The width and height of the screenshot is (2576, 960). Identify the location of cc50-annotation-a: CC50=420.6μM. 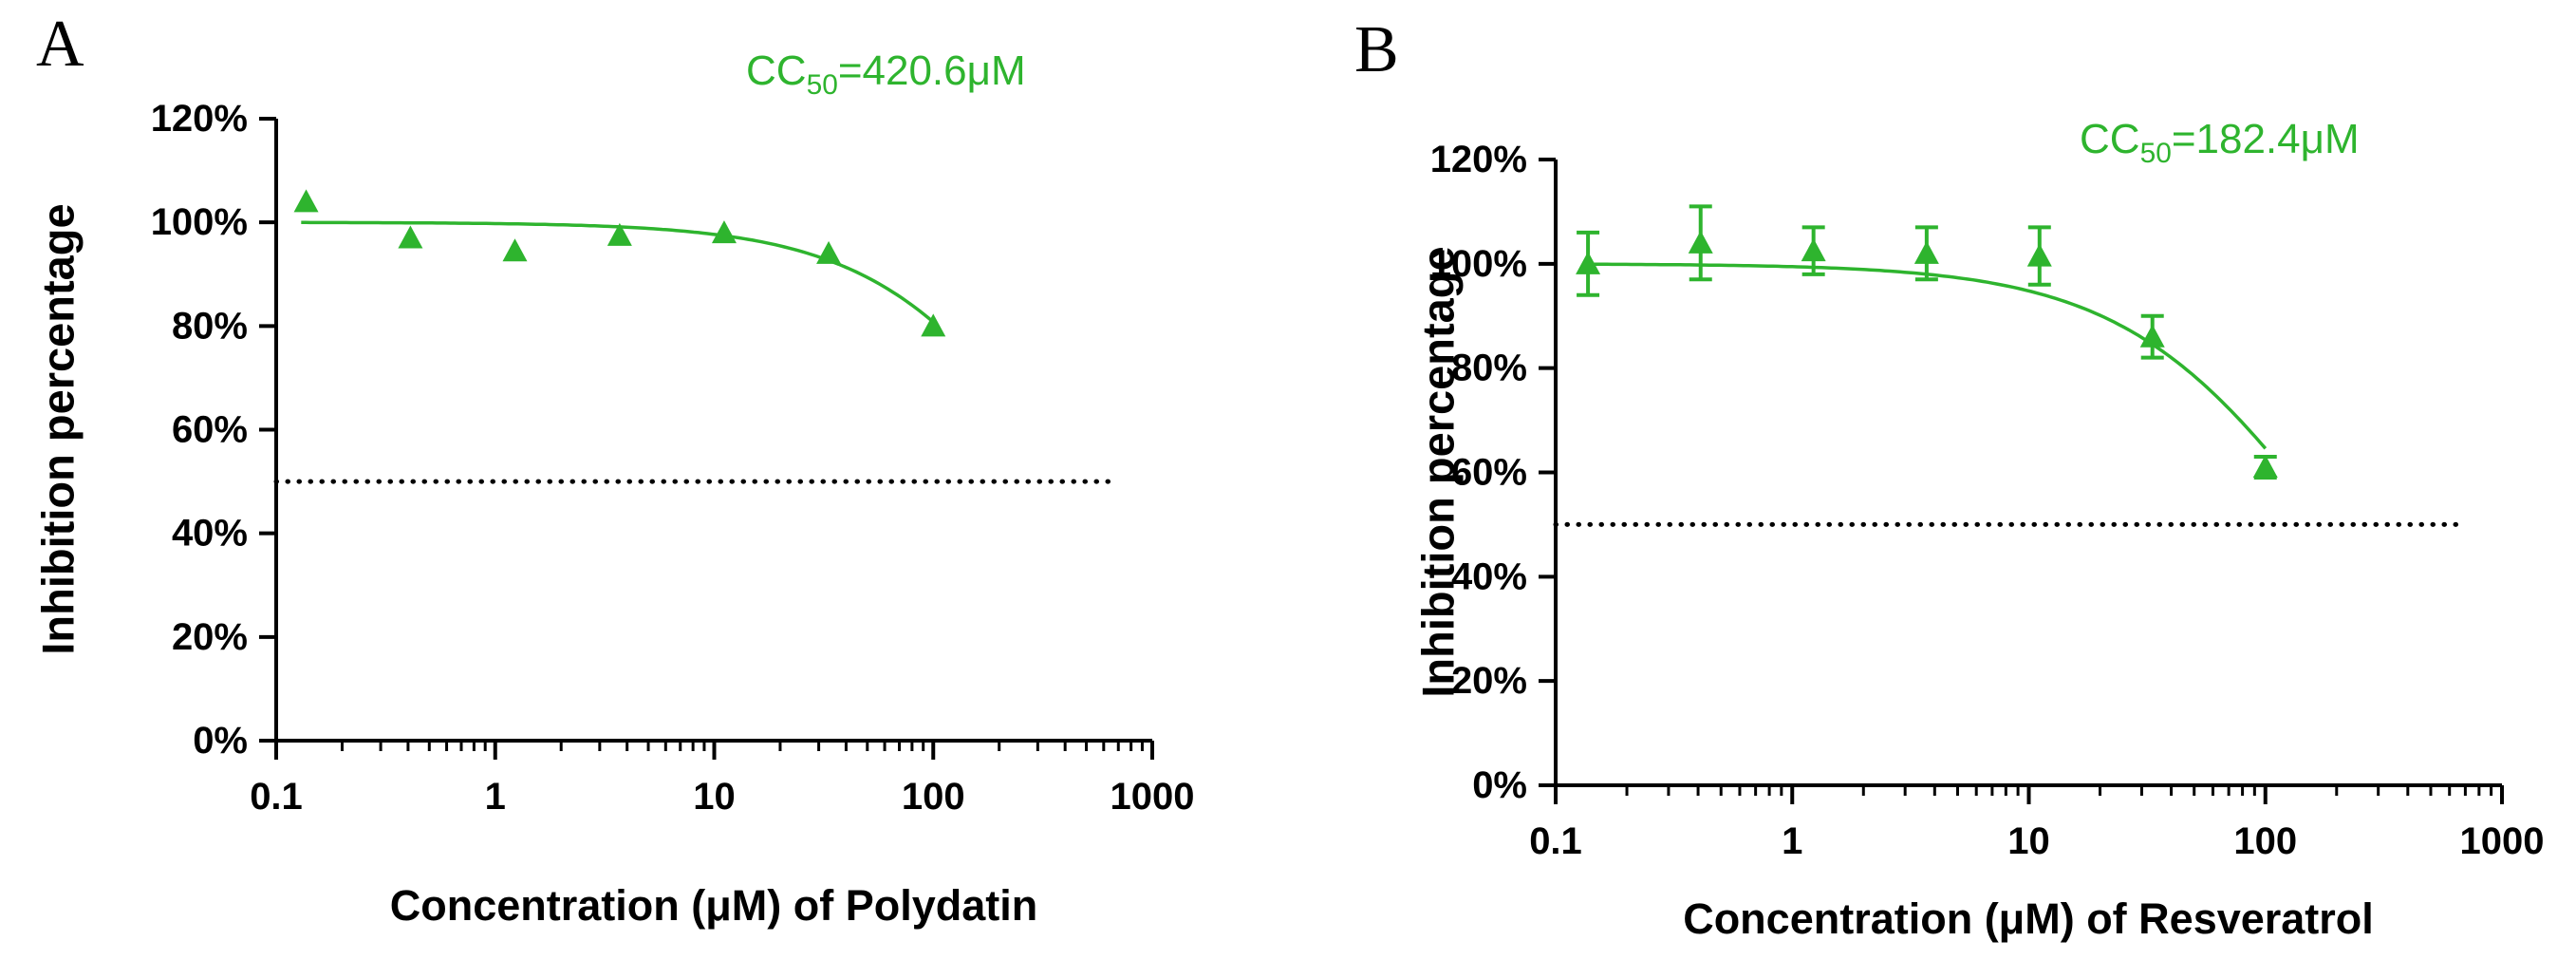
(886, 73).